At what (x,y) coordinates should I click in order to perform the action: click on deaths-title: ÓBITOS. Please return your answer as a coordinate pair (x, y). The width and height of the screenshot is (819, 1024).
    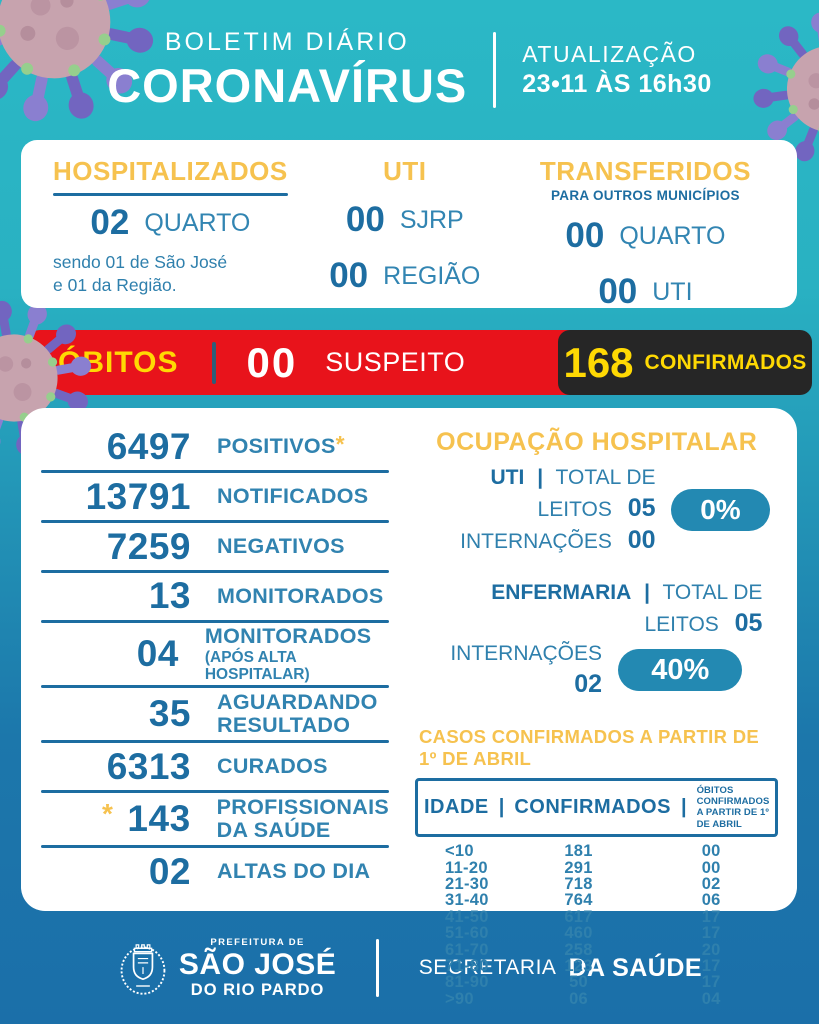
    Looking at the image, I should click on (118, 362).